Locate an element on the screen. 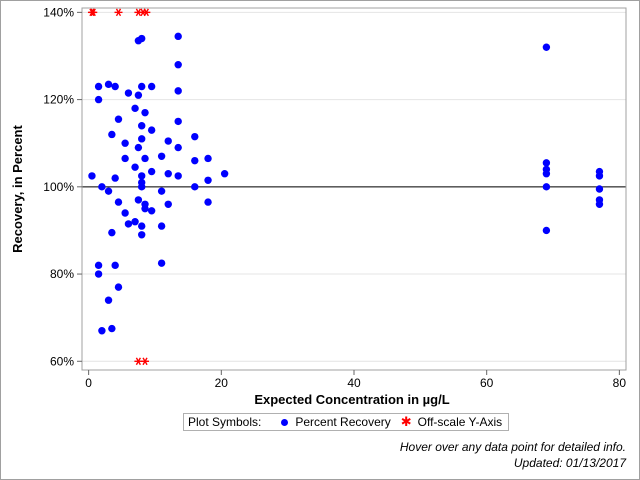 This screenshot has width=640, height=480. x-axis-label: Expected Concentration in µg/L is located at coordinates (351, 399).